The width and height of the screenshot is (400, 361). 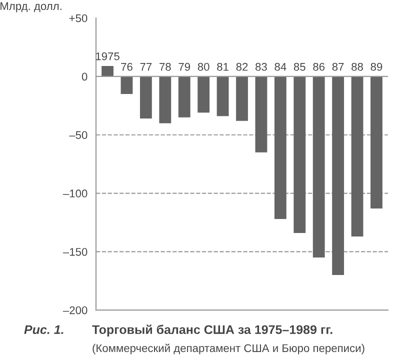 What do you see at coordinates (78, 135) in the screenshot?
I see `y-tick-label: –50` at bounding box center [78, 135].